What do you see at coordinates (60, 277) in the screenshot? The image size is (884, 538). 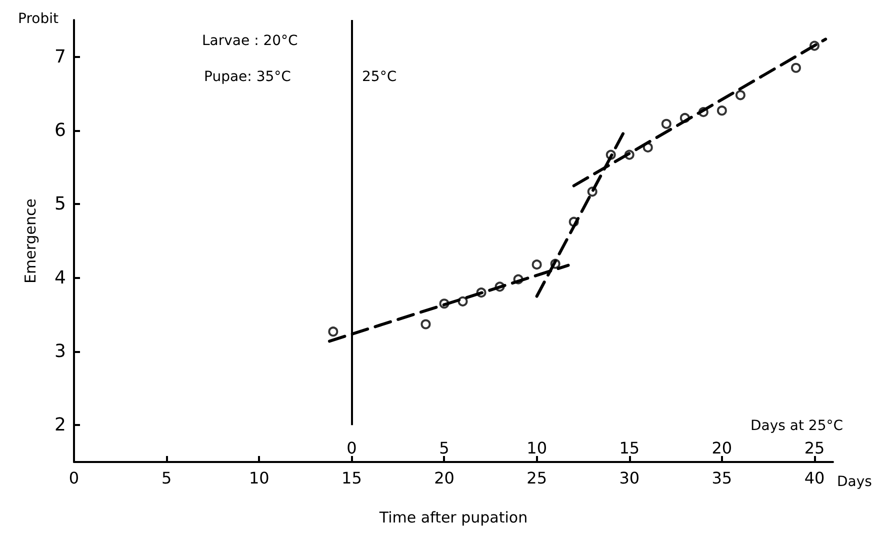 I see `y-tick-label: 4` at bounding box center [60, 277].